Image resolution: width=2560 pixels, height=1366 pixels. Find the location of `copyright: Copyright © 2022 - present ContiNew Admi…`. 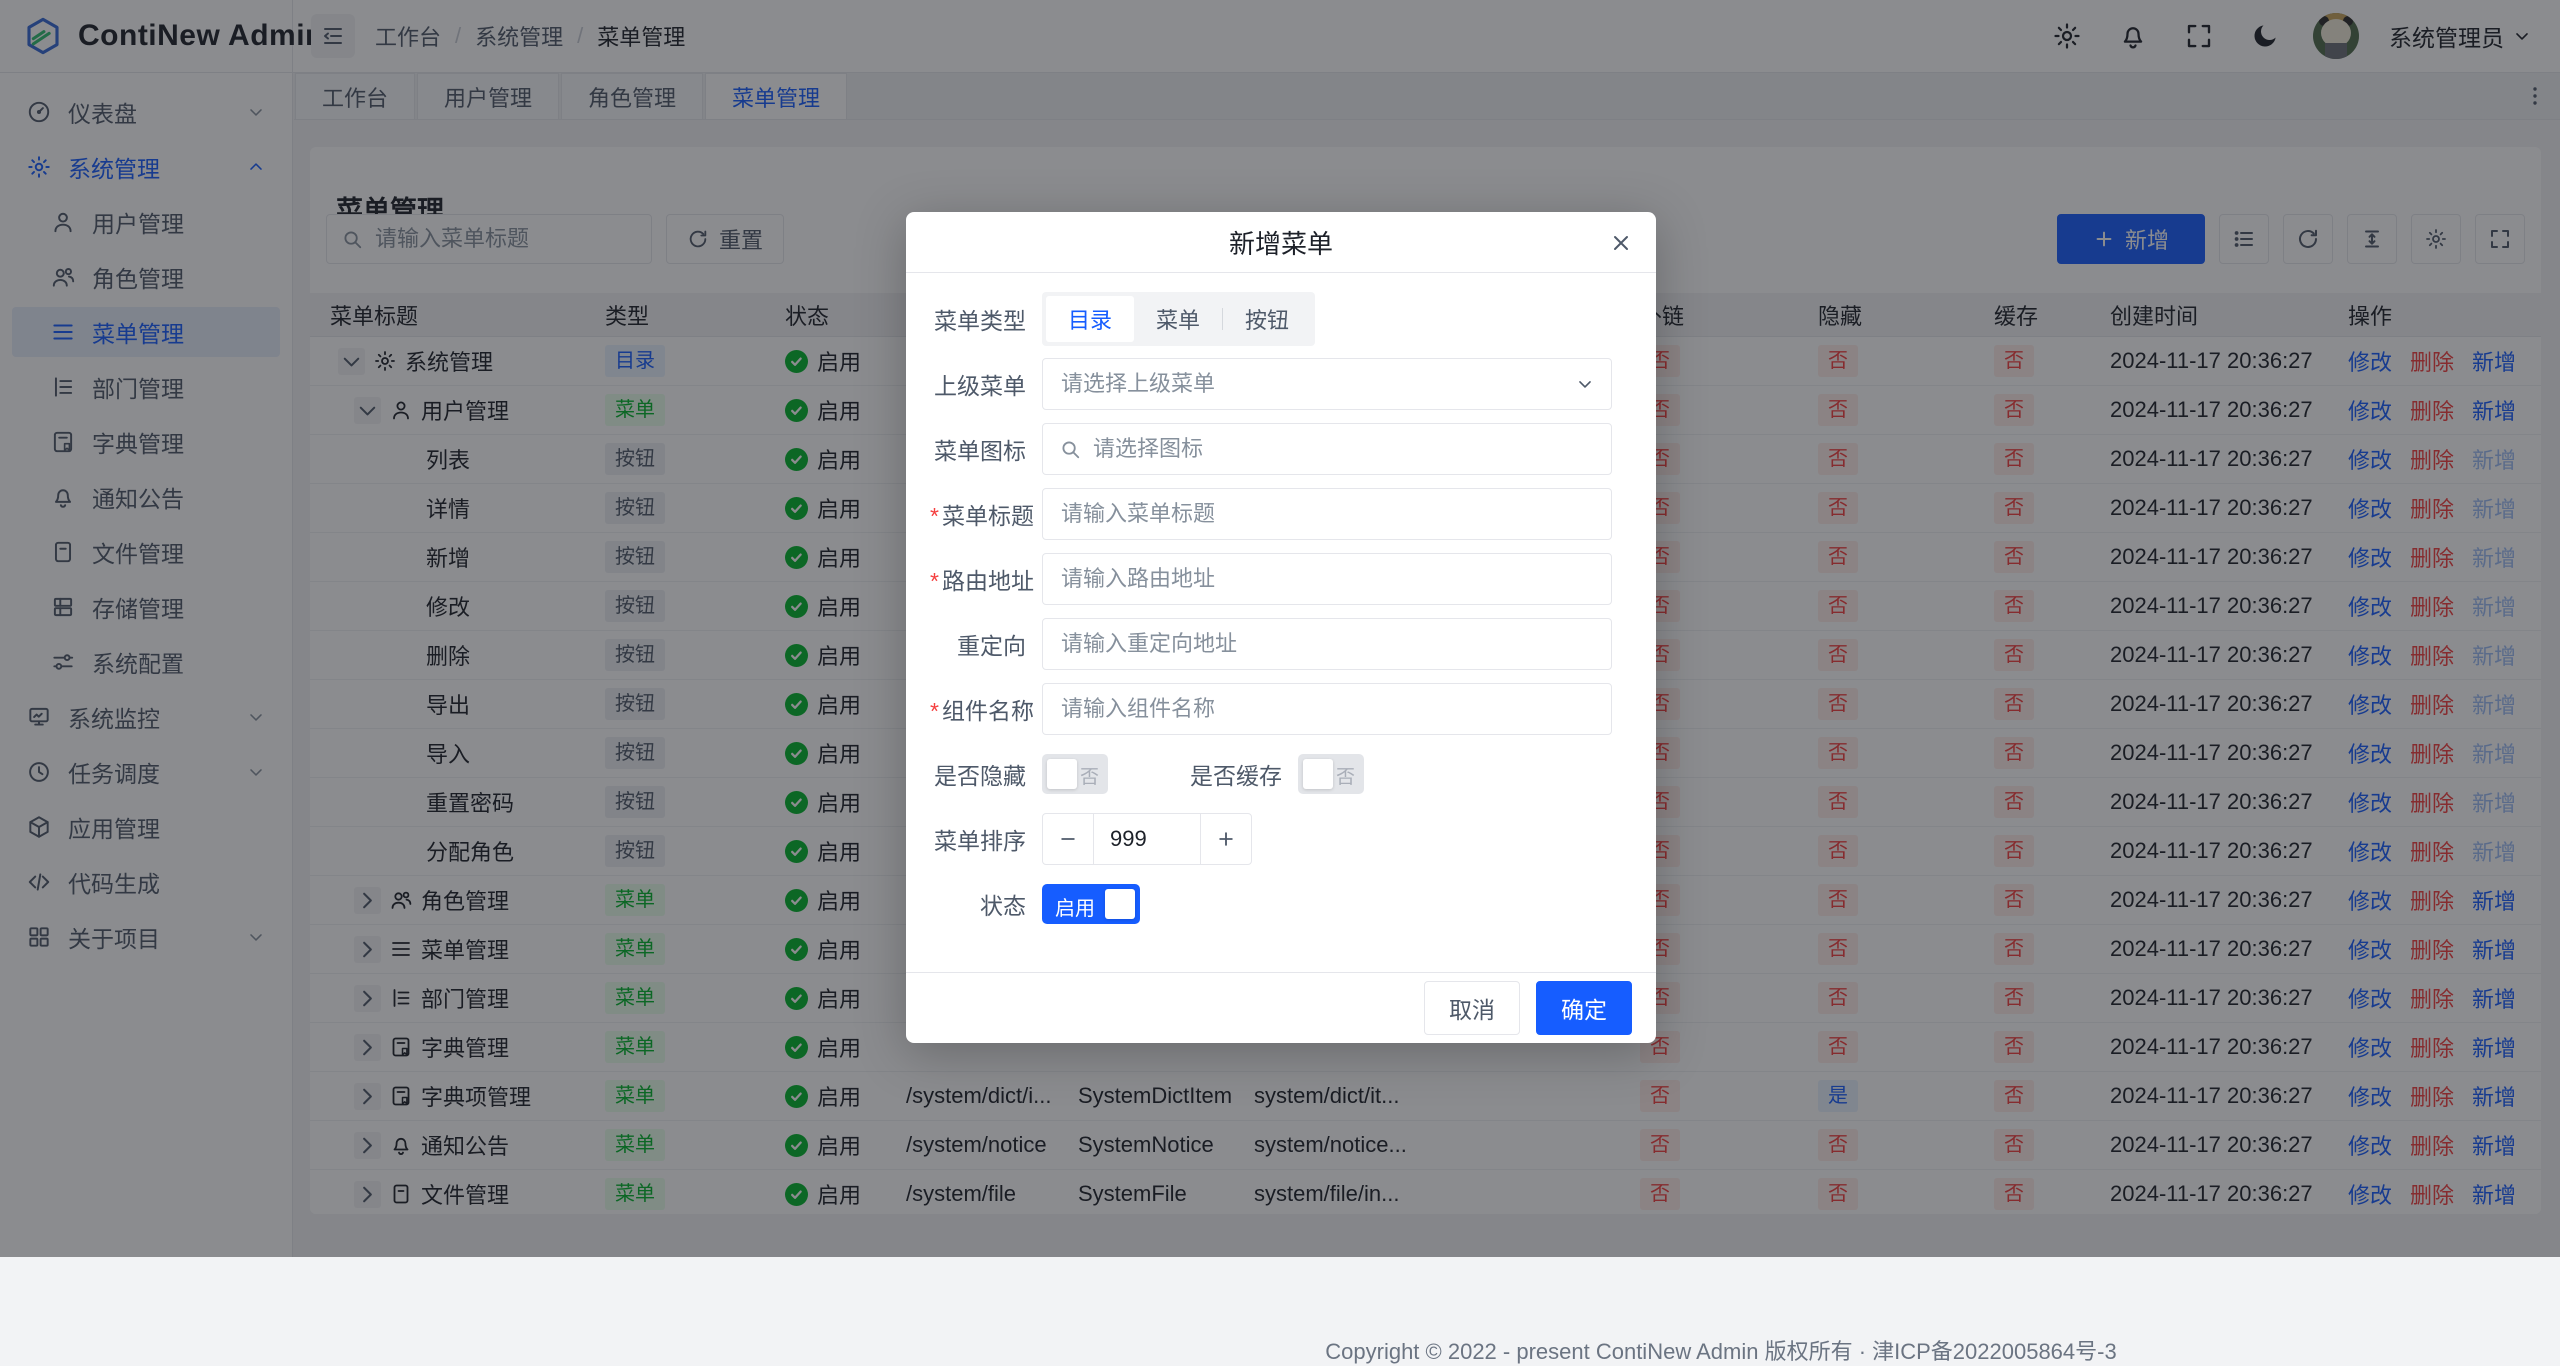

copyright: Copyright © 2022 - present ContiNew Admi… is located at coordinates (1721, 1351).